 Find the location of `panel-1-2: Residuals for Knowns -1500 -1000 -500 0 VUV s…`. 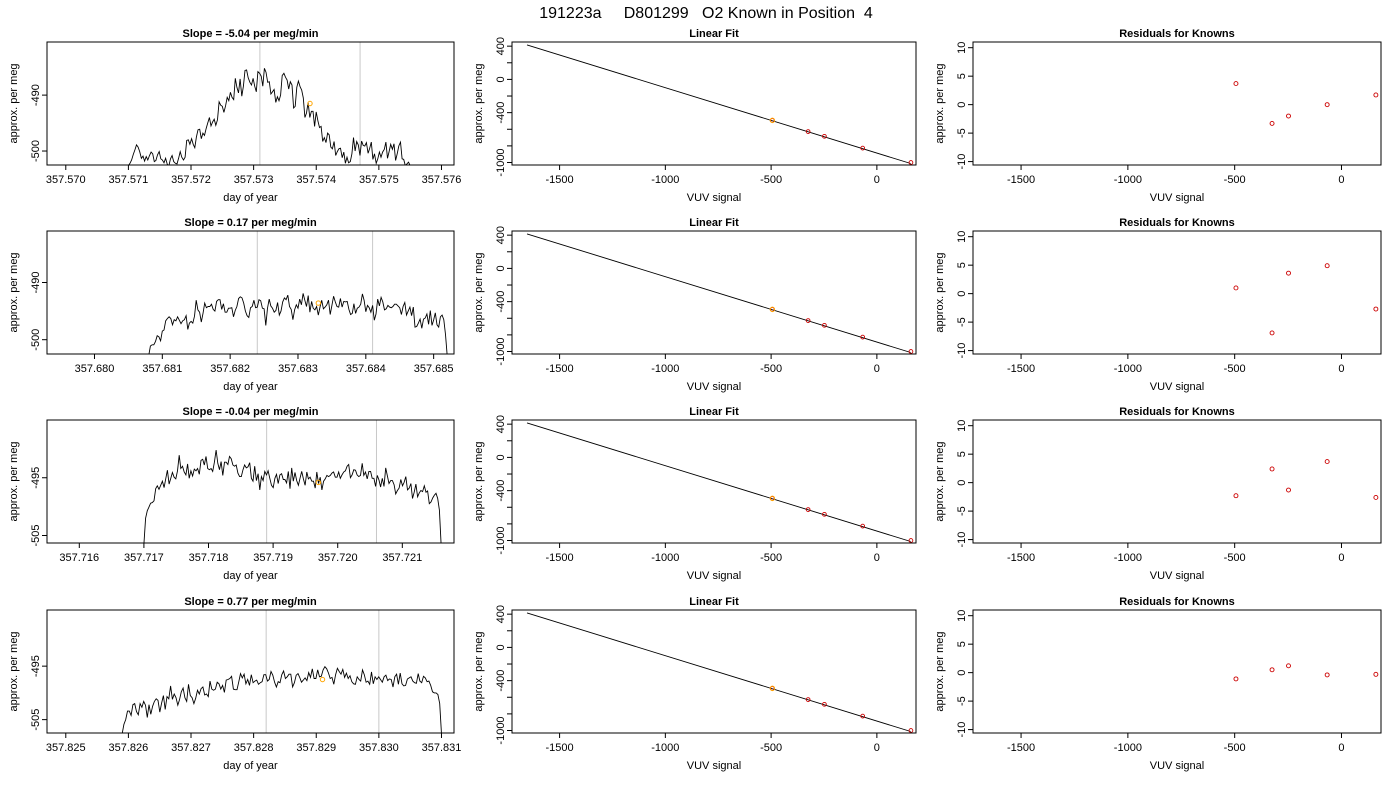

panel-1-2: Residuals for Knowns -1500 -1000 -500 0 VUV s… is located at coordinates (1158, 305).